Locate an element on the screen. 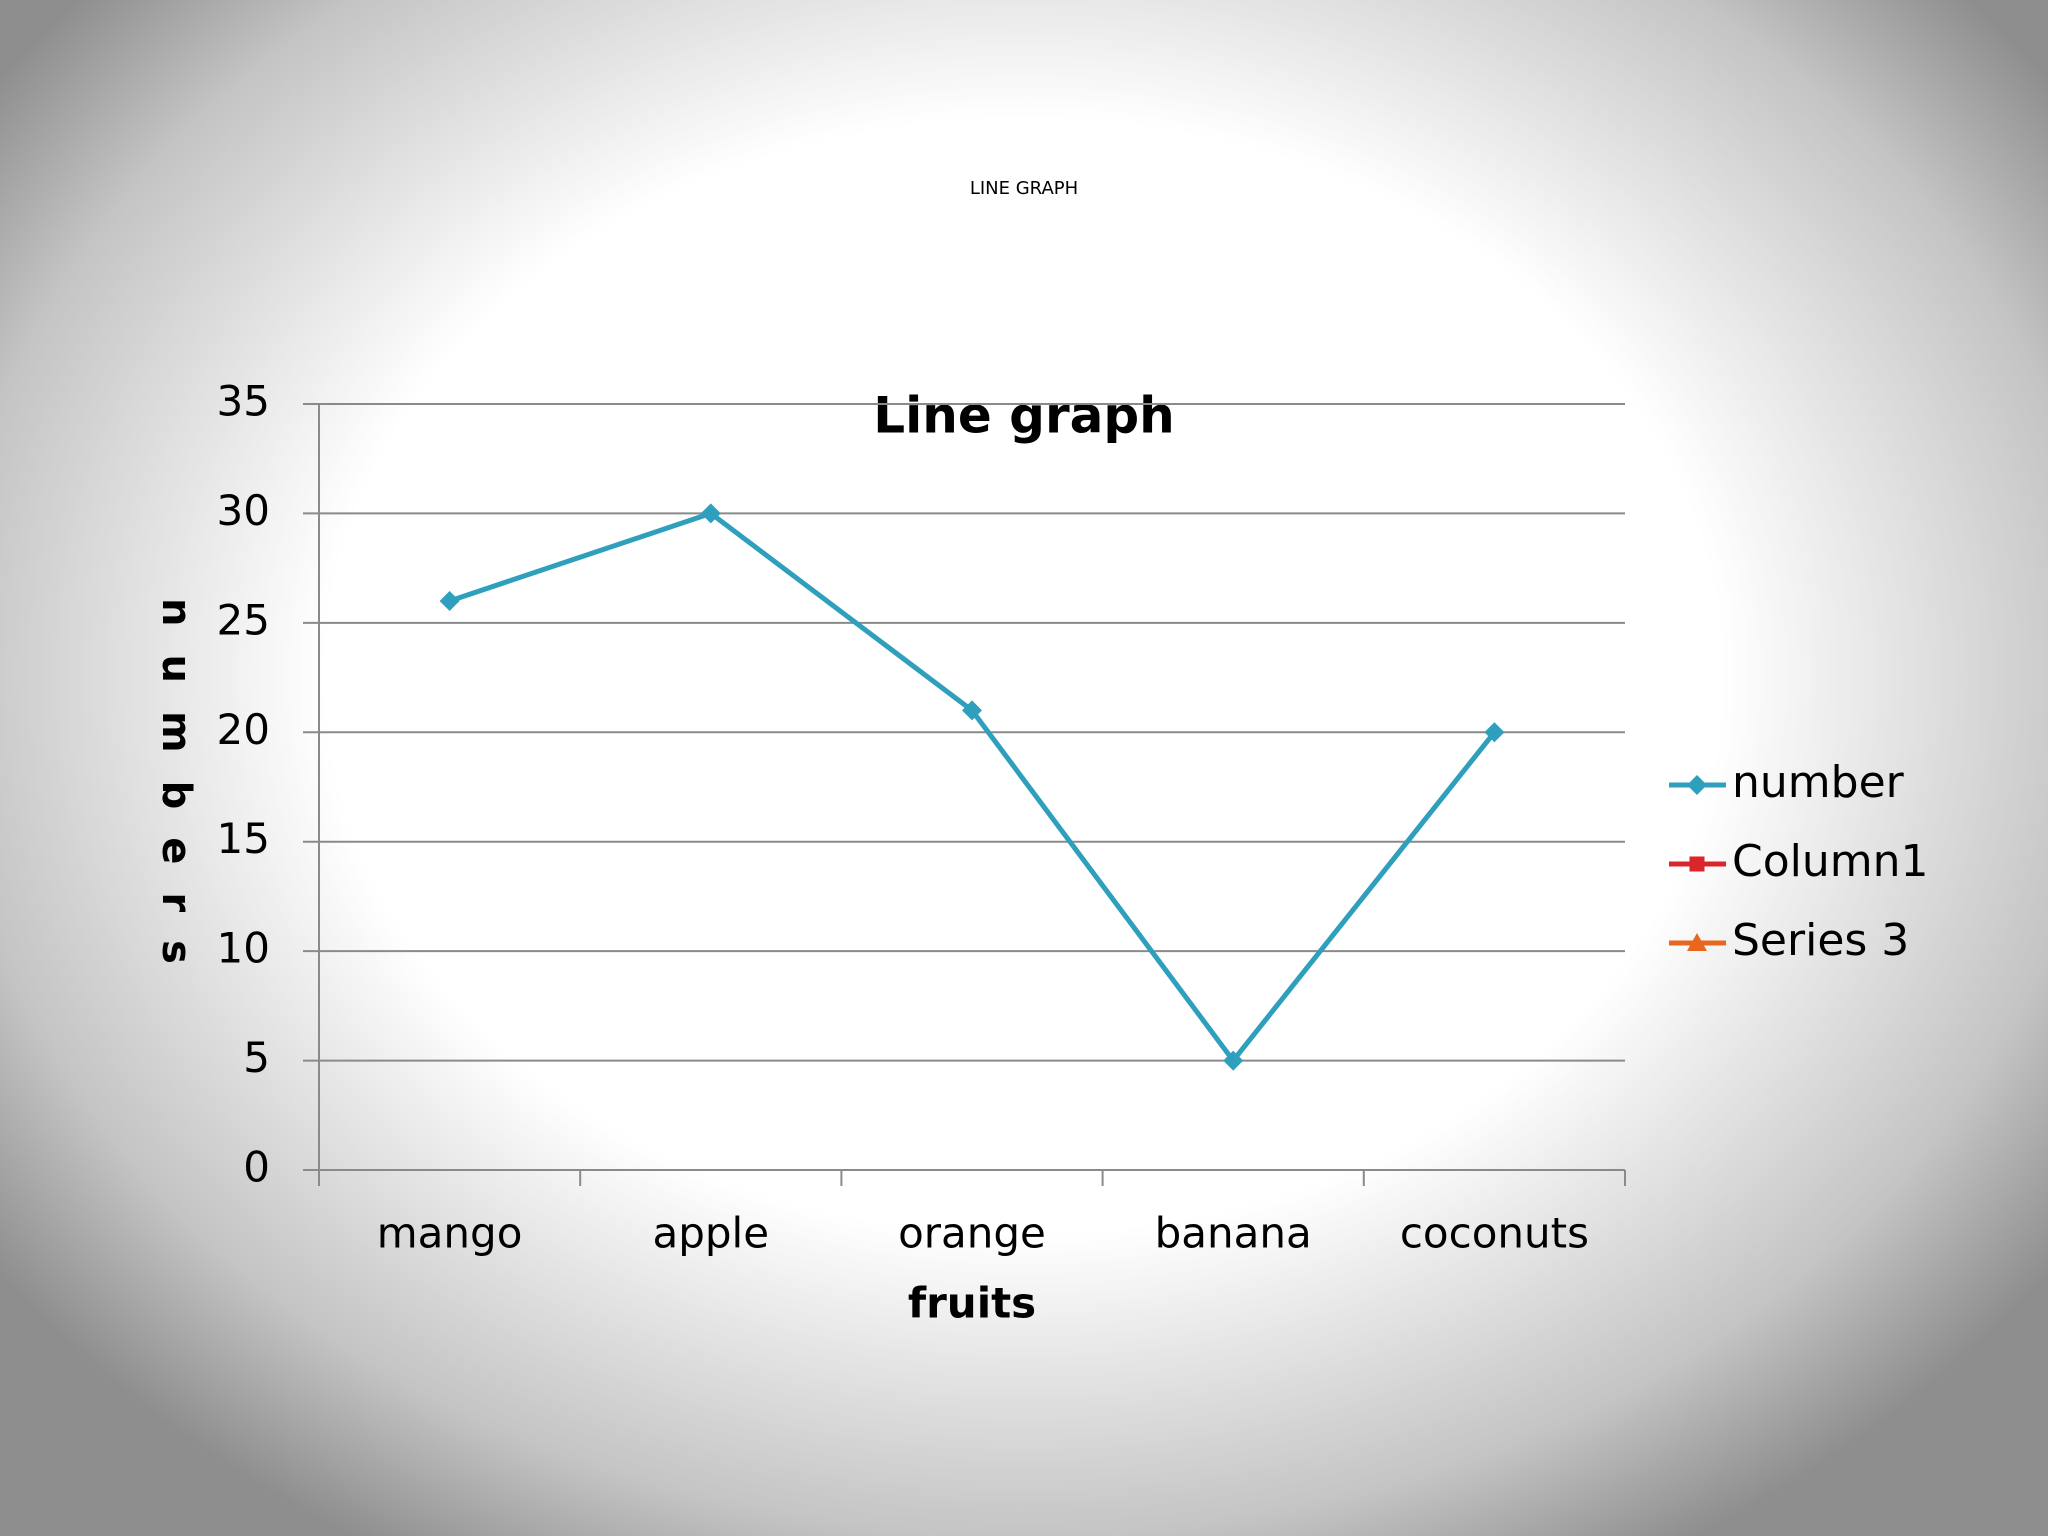  legend-label: Column1 is located at coordinates (1830, 861).